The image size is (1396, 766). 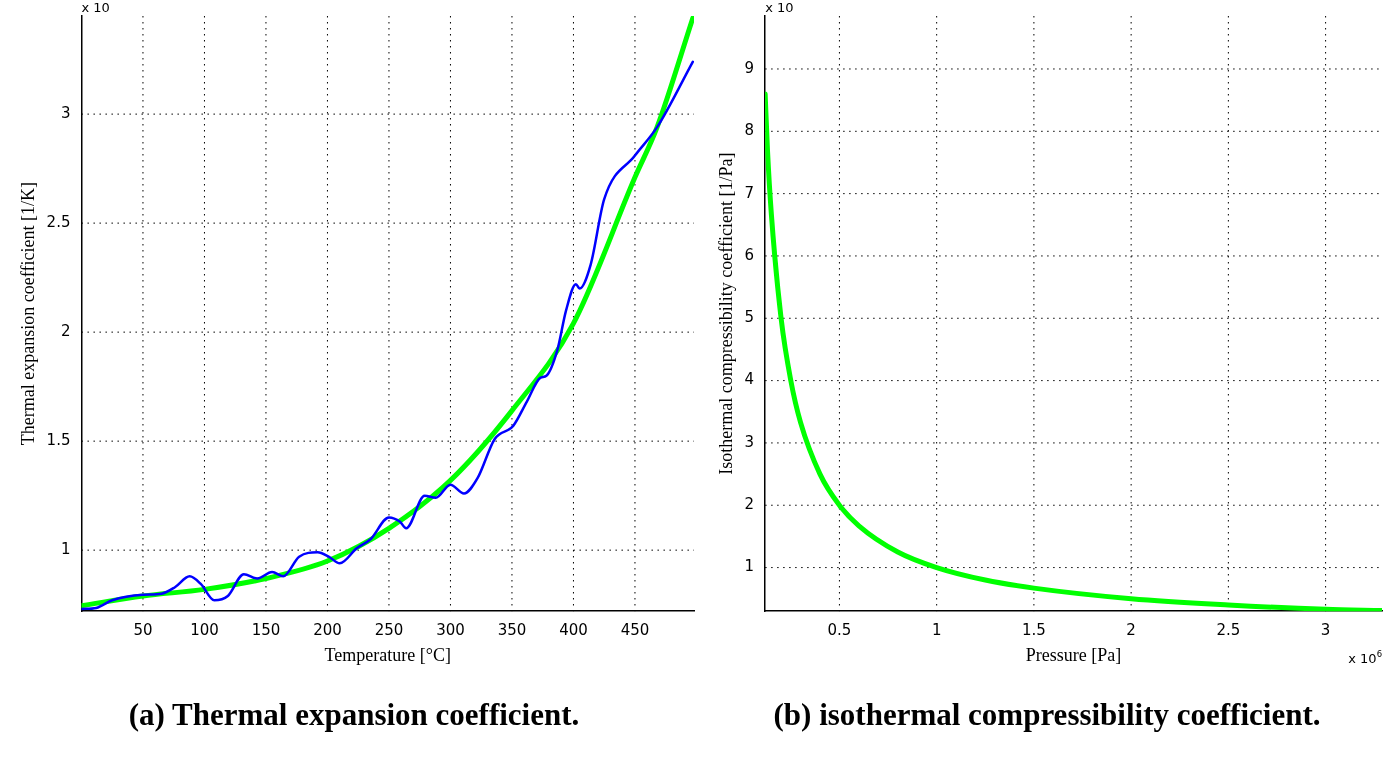 I want to click on y-tick-label: 5, so click(x=749, y=317).